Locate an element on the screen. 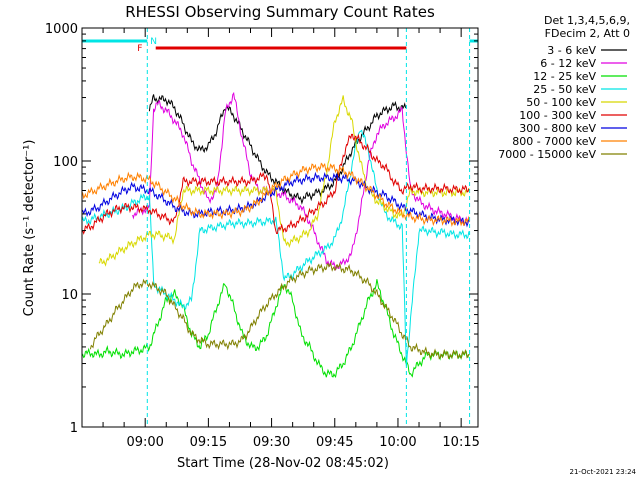 The height and width of the screenshot is (480, 640). x-tick-label: 09:45 is located at coordinates (334, 442).